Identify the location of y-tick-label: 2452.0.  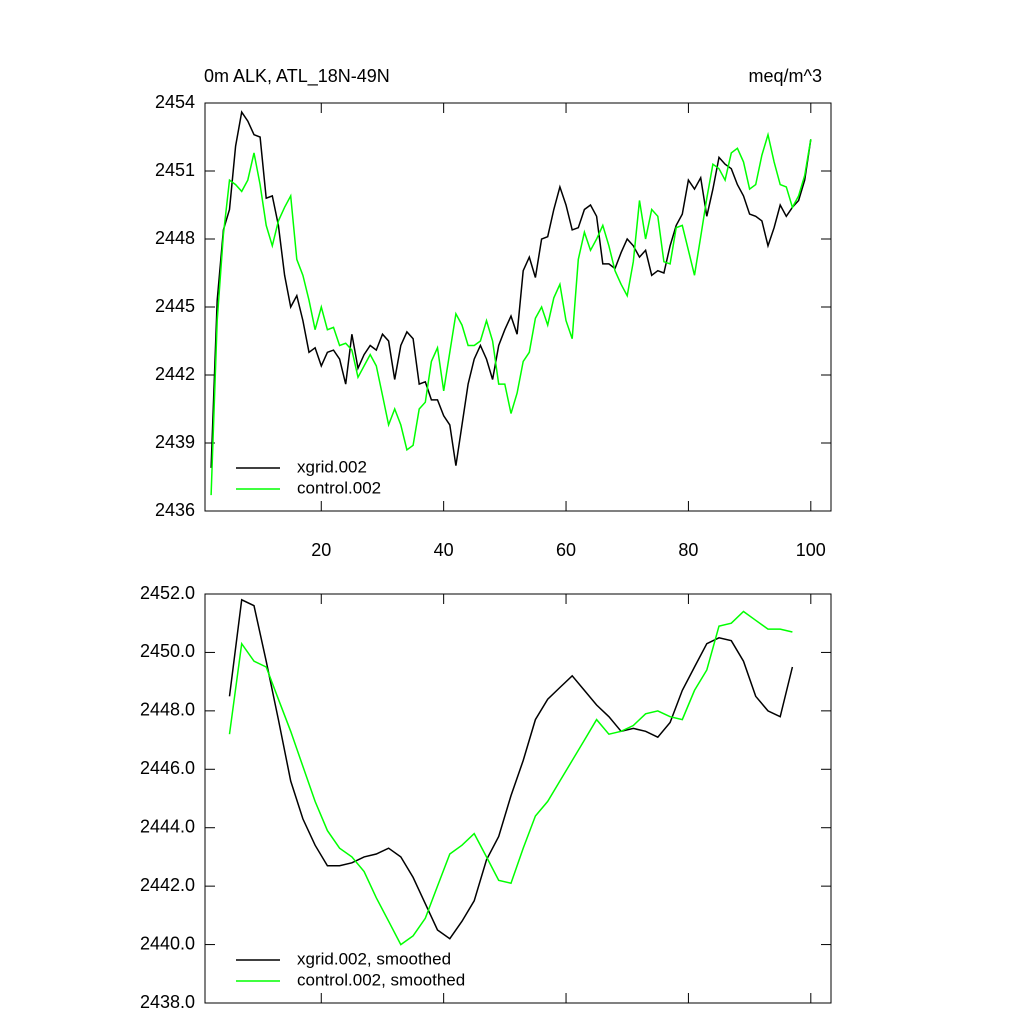
(167, 593).